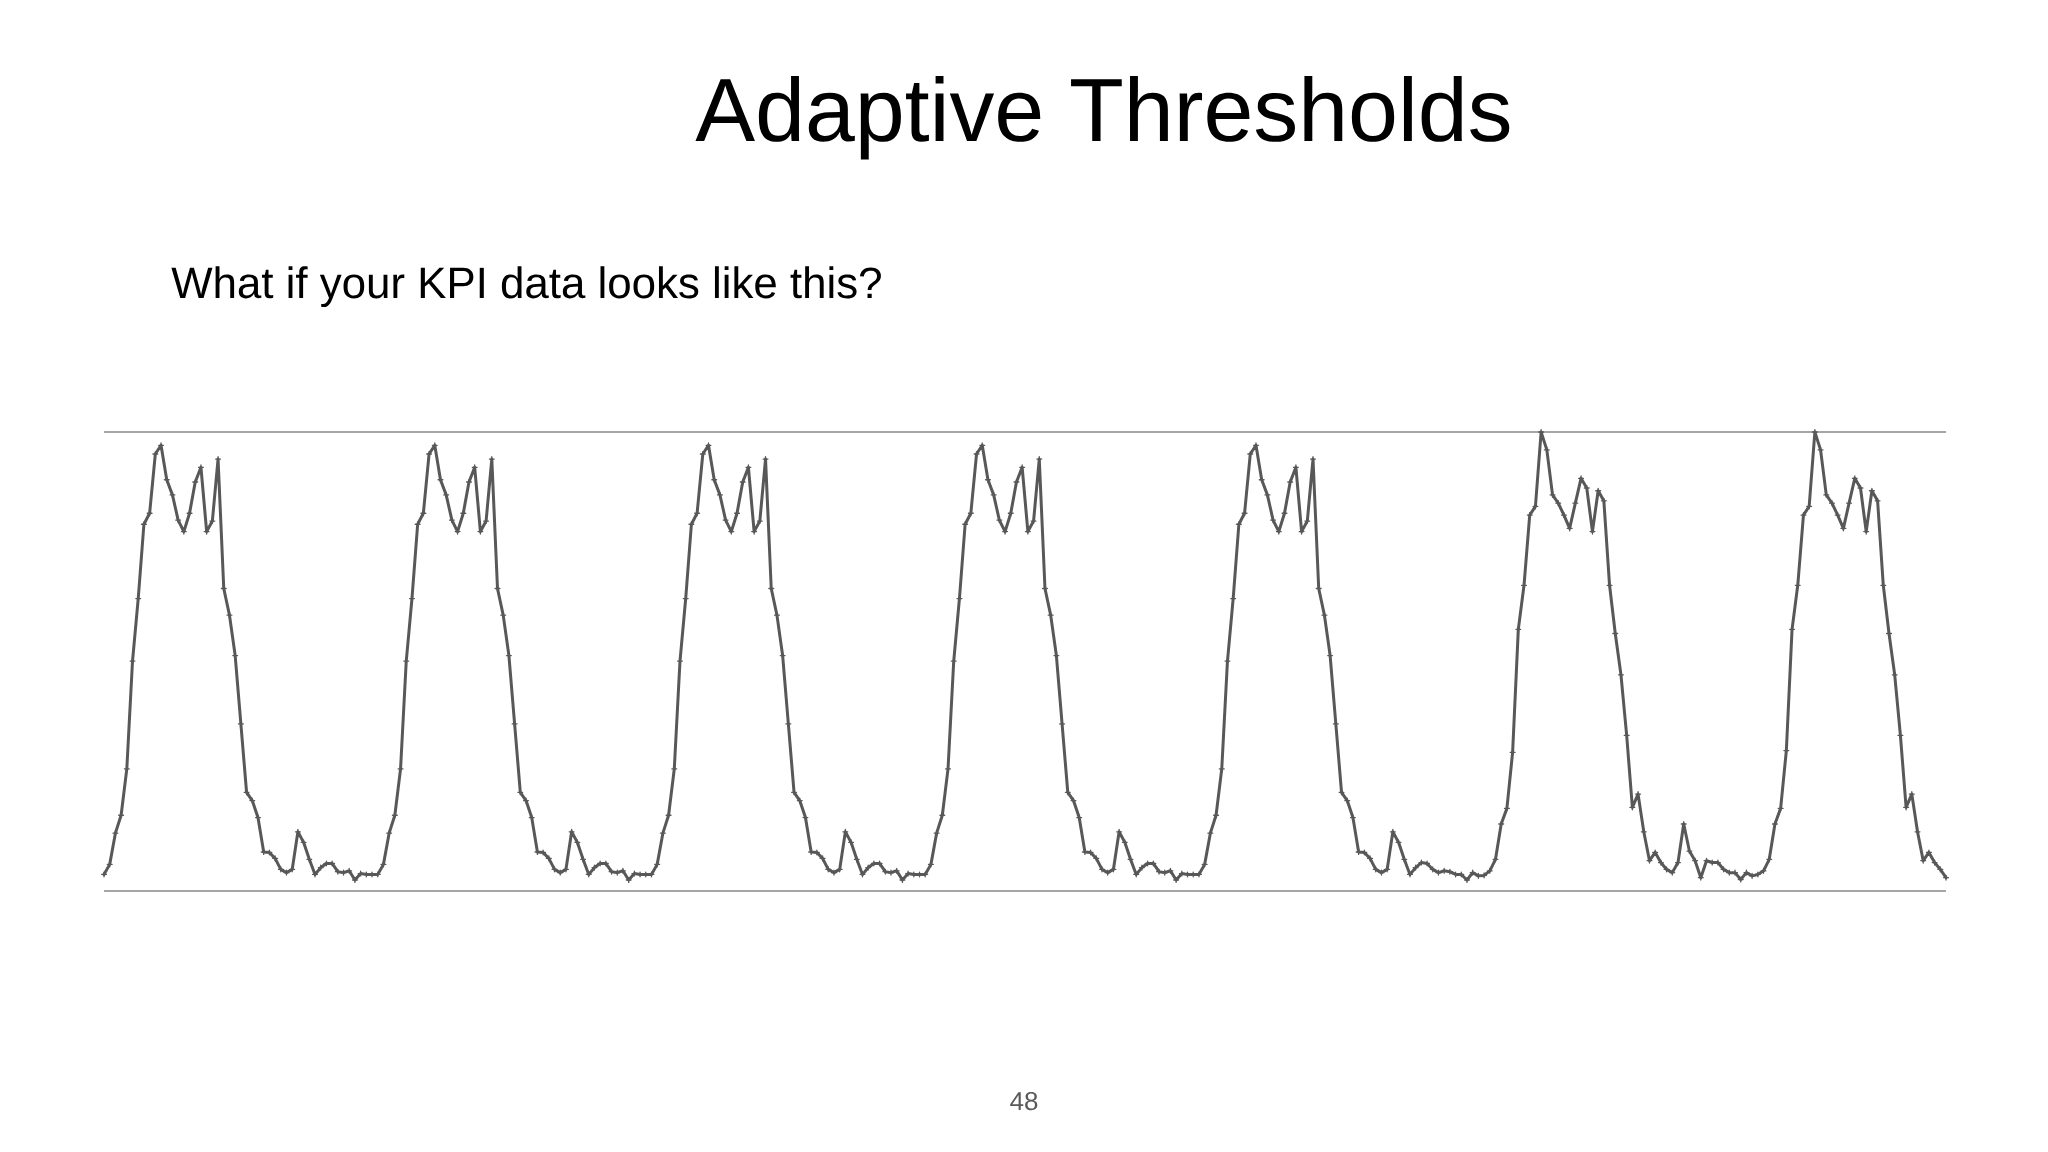 This screenshot has height=1152, width=2048. I want to click on chart-subtitle: What if your KPI data looks like this?, so click(526, 287).